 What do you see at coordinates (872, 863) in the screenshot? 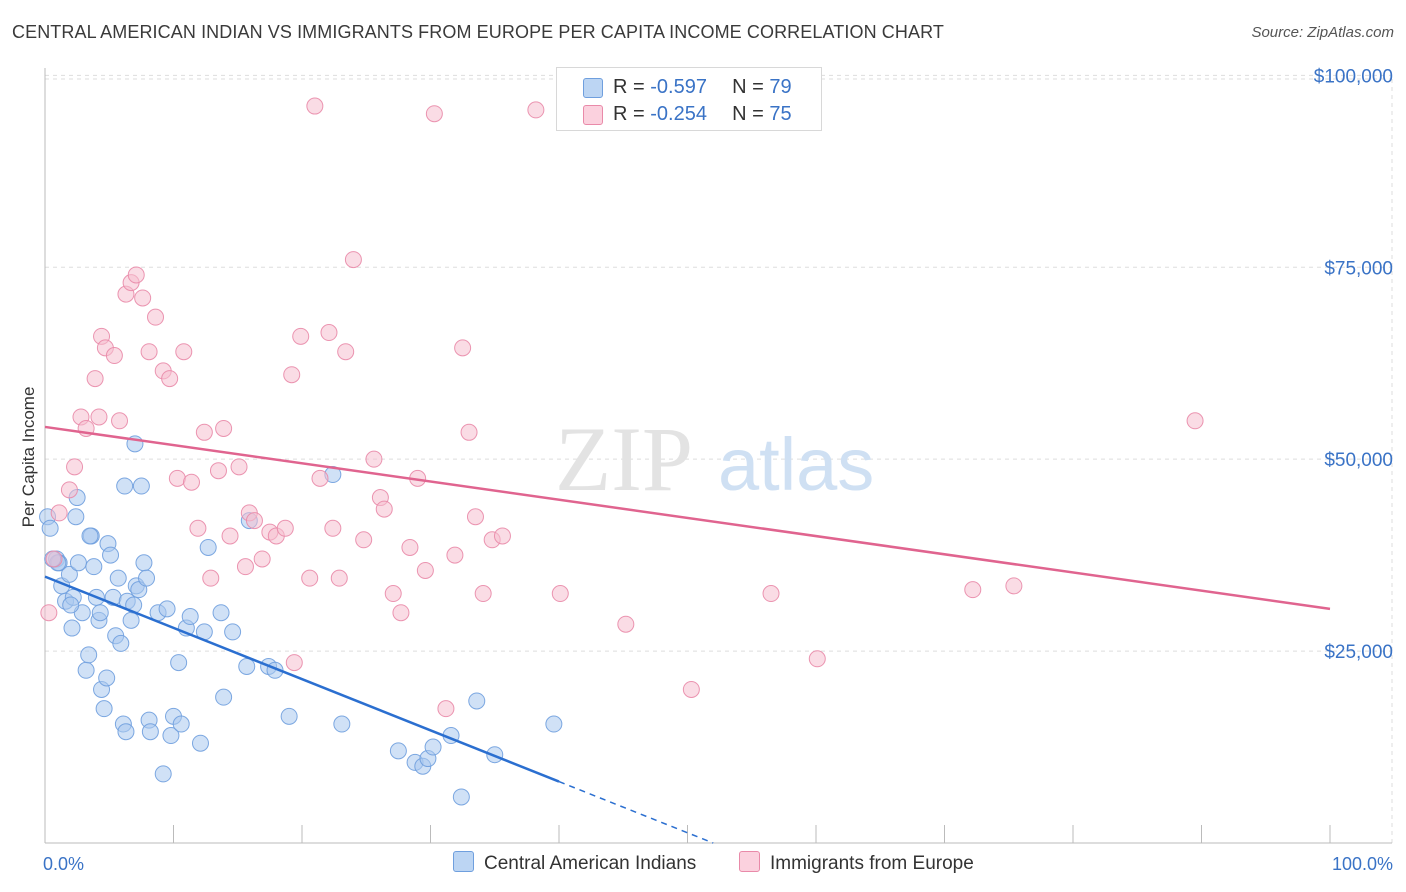
I see `bottom-legend-label-pink: Immigrants from Europe` at bounding box center [872, 863].